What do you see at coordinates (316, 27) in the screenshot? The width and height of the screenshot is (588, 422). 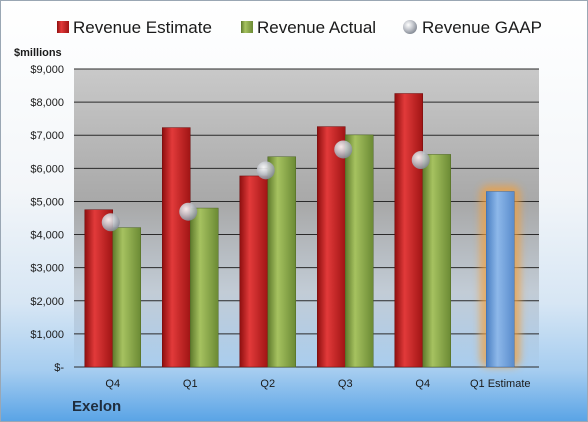 I see `legend-label-actual: Revenue Actual` at bounding box center [316, 27].